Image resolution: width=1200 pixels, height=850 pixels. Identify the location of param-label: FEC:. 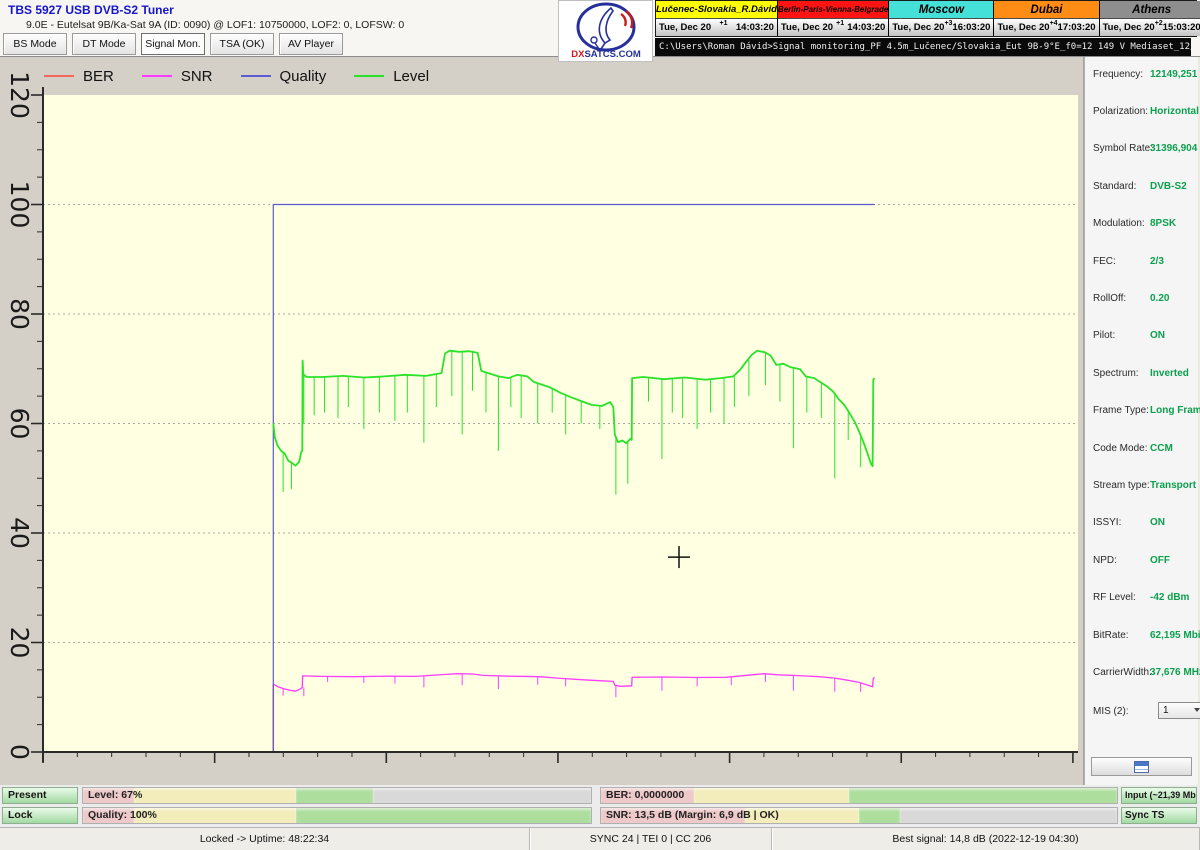
(1104, 261).